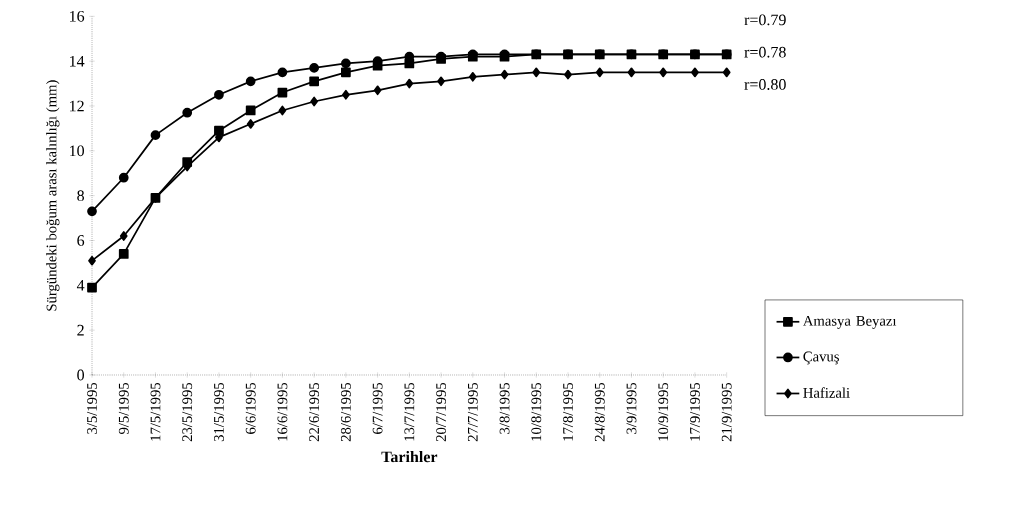 This screenshot has width=1024, height=516. I want to click on x-tick-label: 6/7/1995, so click(377, 408).